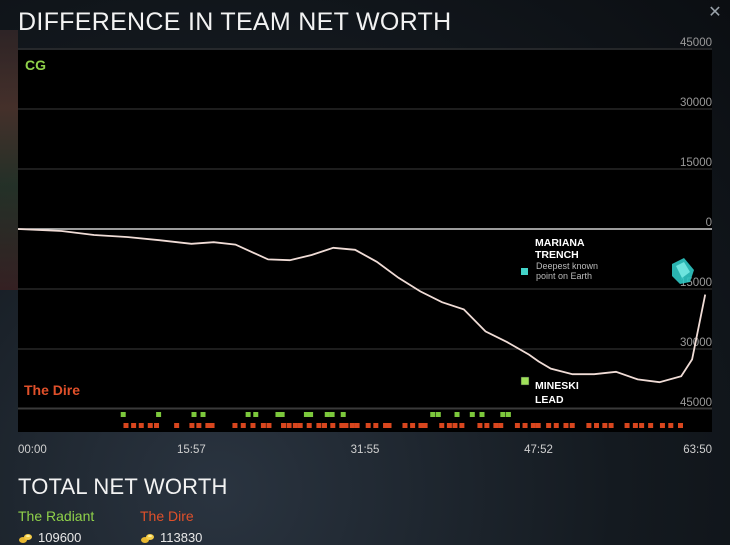 This screenshot has height=545, width=730. What do you see at coordinates (167, 516) in the screenshot?
I see `dire-label: The Dire` at bounding box center [167, 516].